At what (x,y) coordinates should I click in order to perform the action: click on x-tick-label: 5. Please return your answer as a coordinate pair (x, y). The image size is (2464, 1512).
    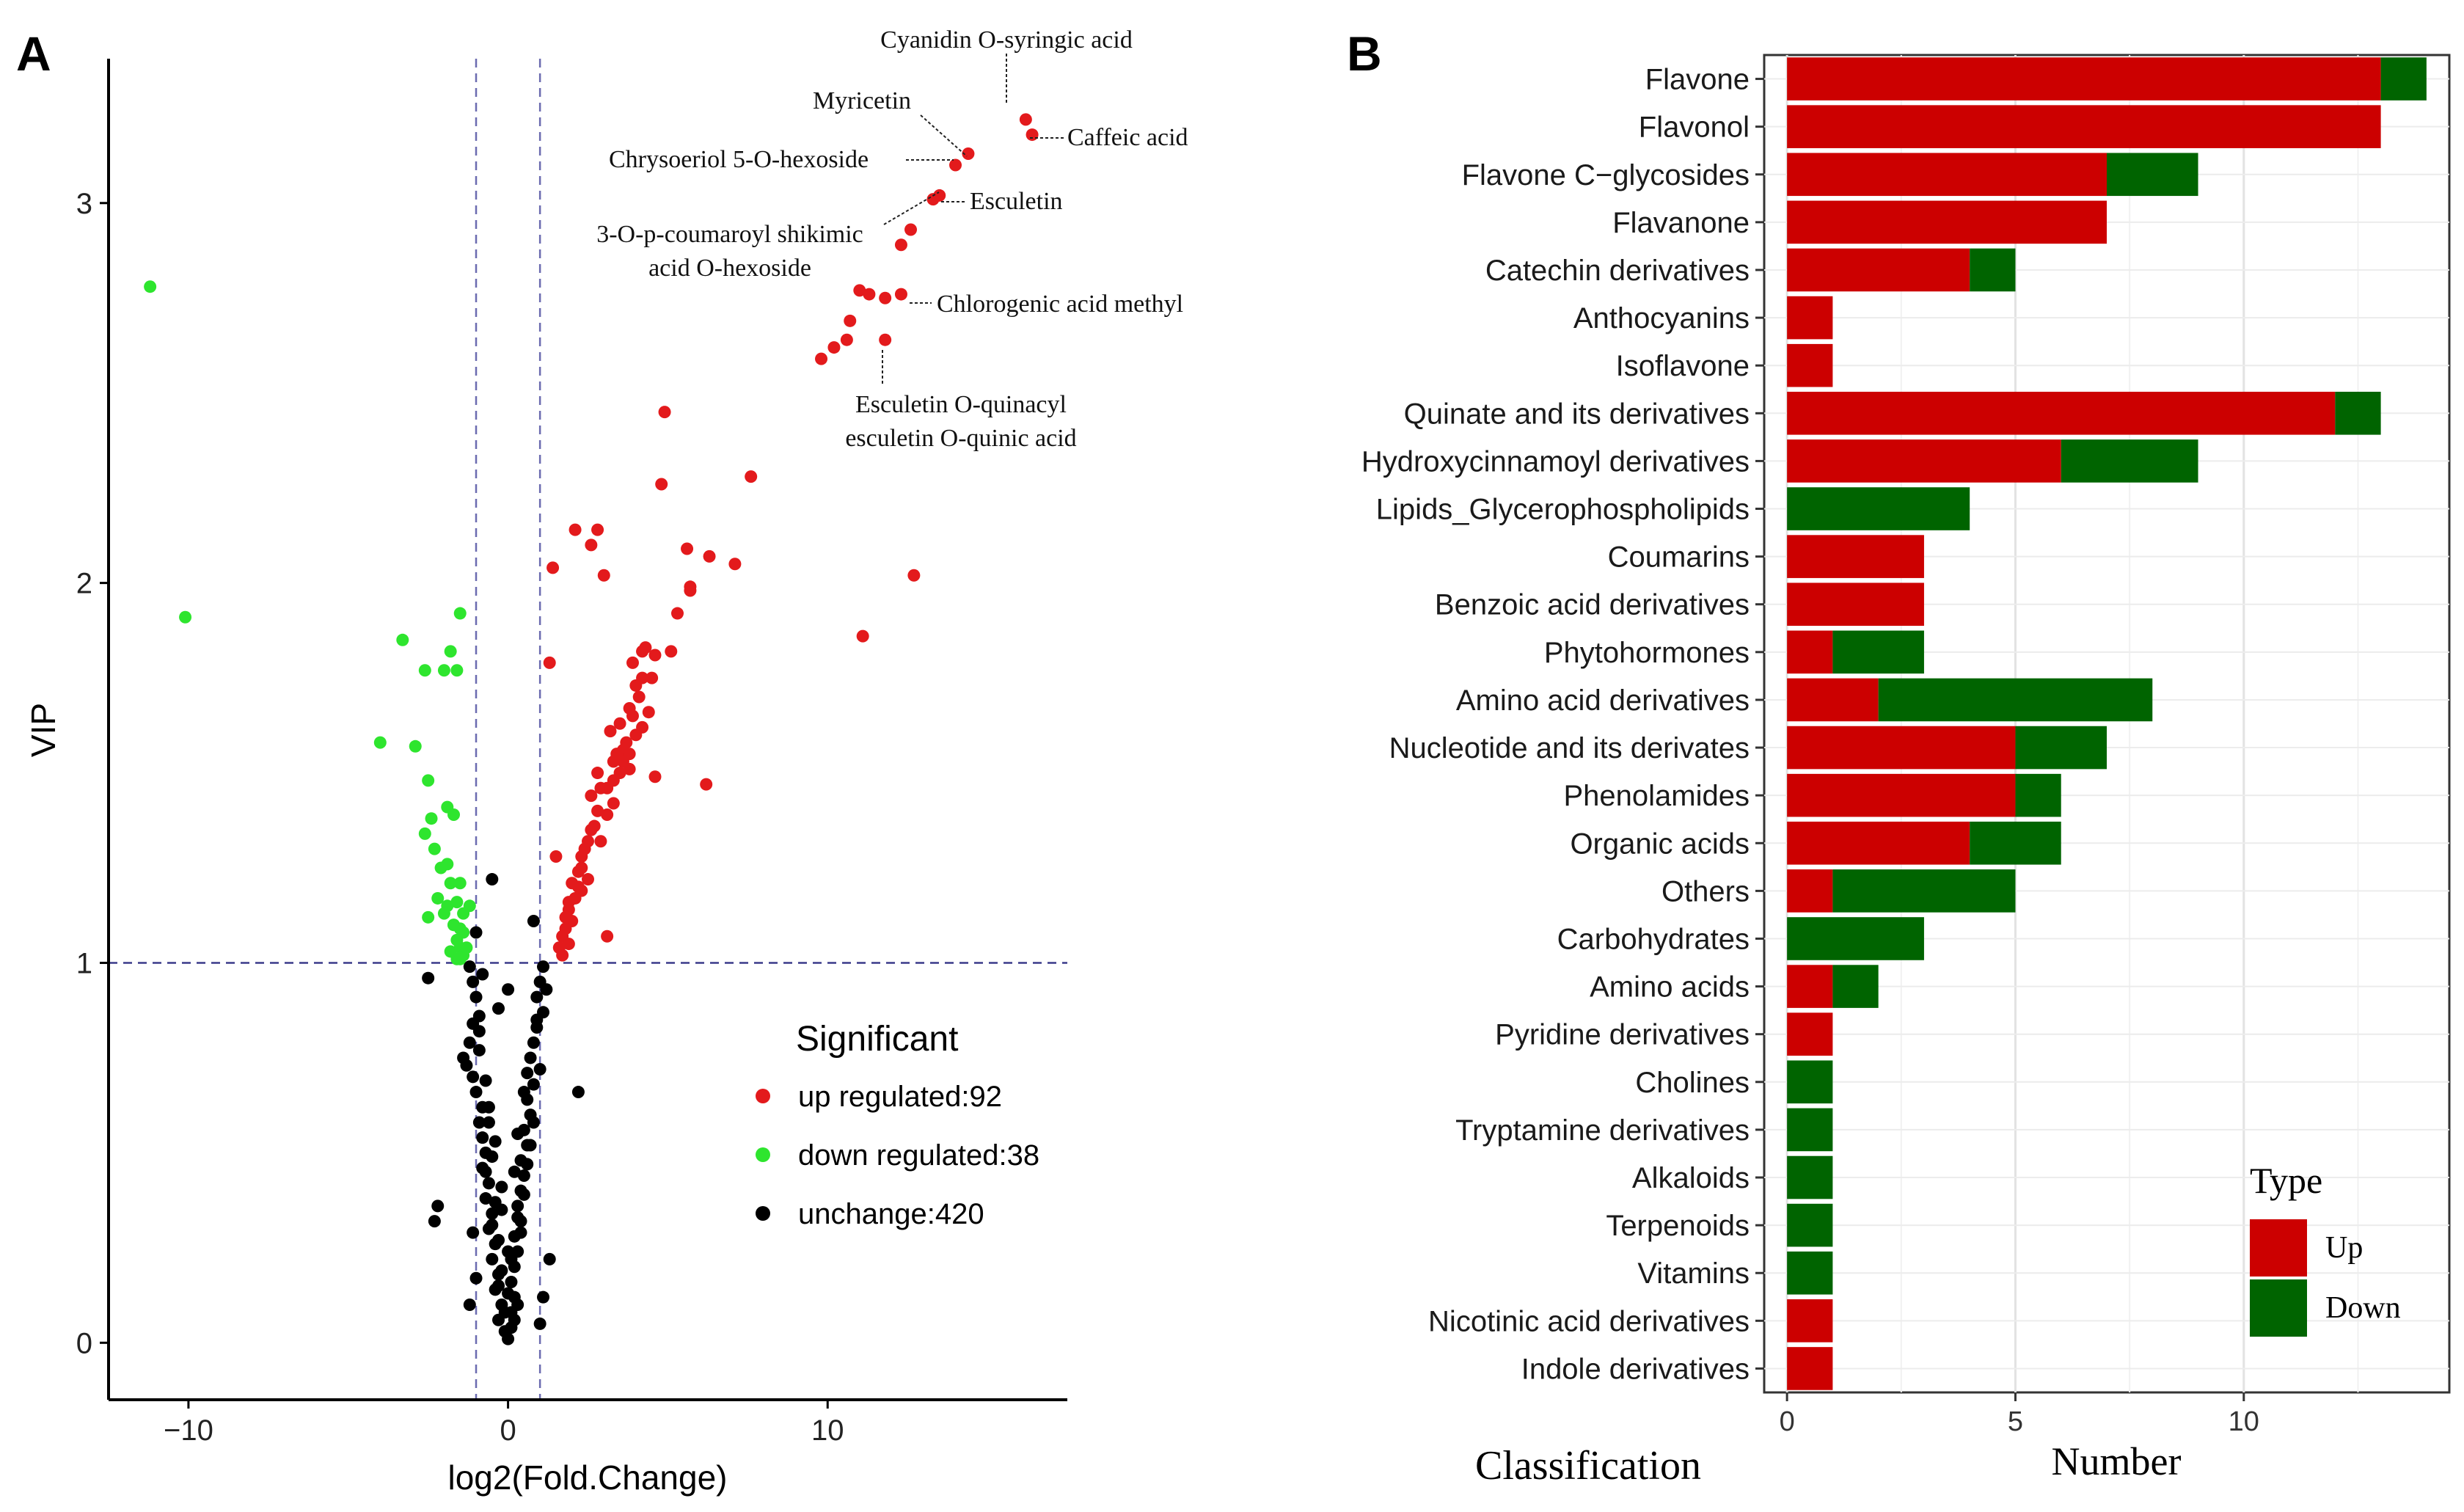
    Looking at the image, I should click on (2015, 1421).